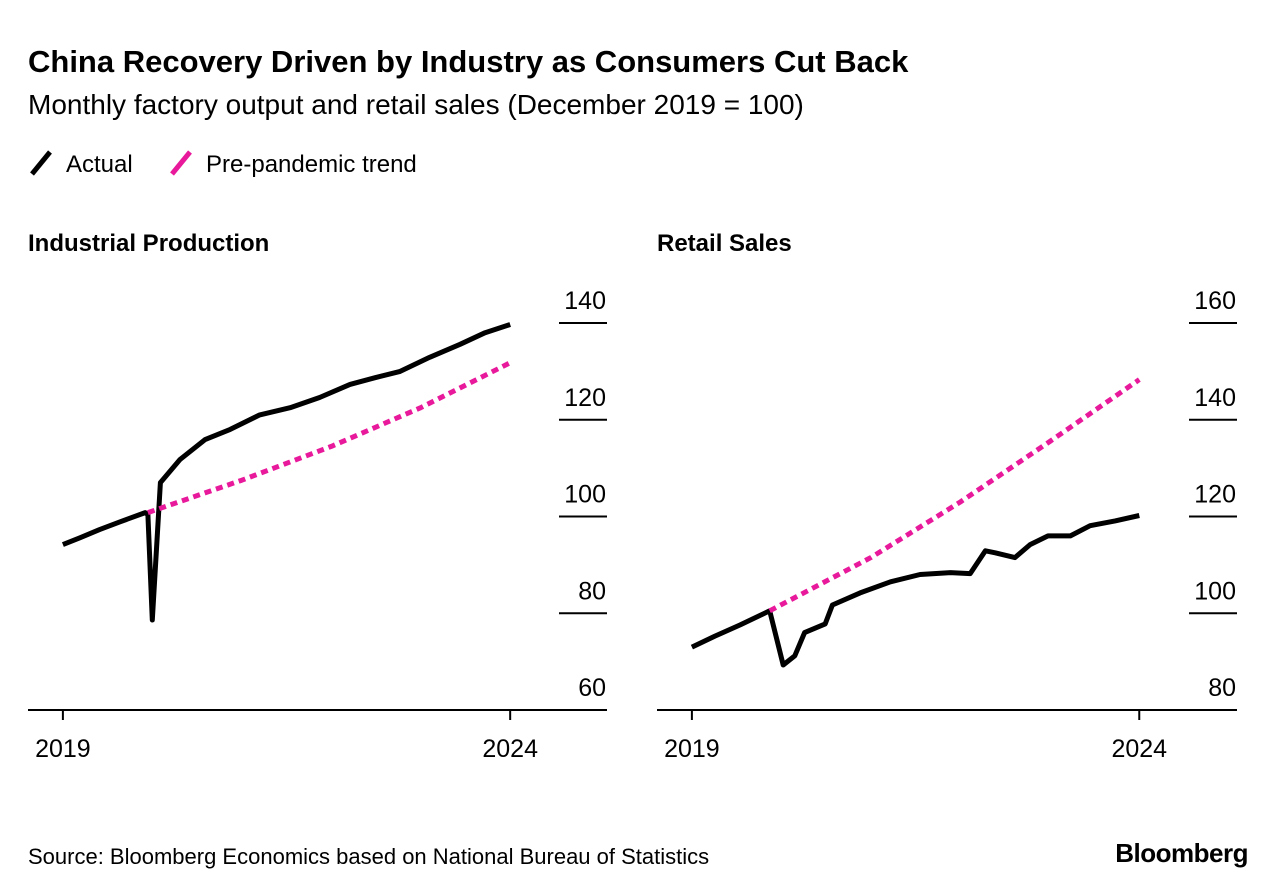 This screenshot has width=1287, height=896. I want to click on logo: Bloomberg, so click(1181, 853).